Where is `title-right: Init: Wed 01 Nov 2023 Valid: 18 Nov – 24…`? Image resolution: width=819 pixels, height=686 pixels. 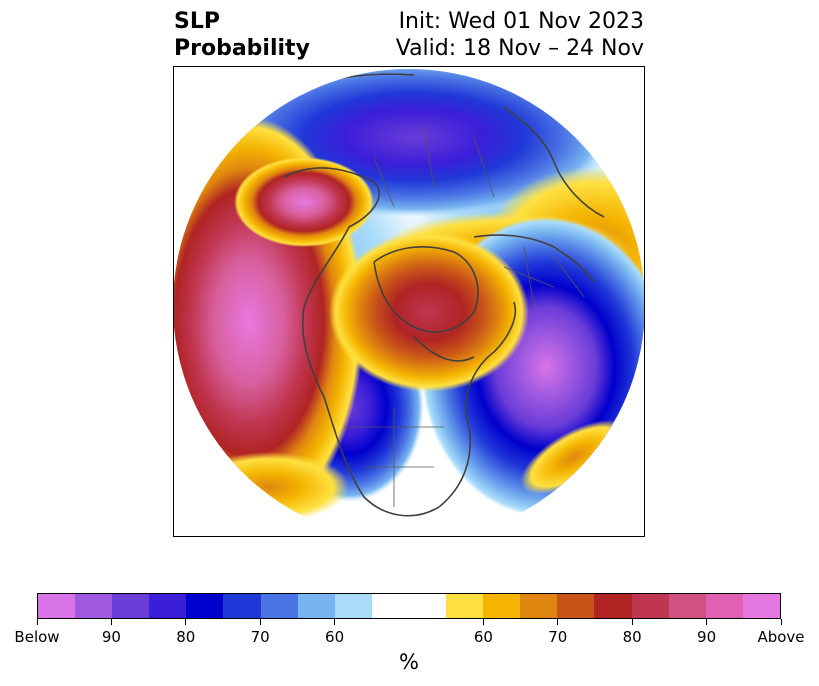
title-right: Init: Wed 01 Nov 2023 Valid: 18 Nov – 24… is located at coordinates (520, 35).